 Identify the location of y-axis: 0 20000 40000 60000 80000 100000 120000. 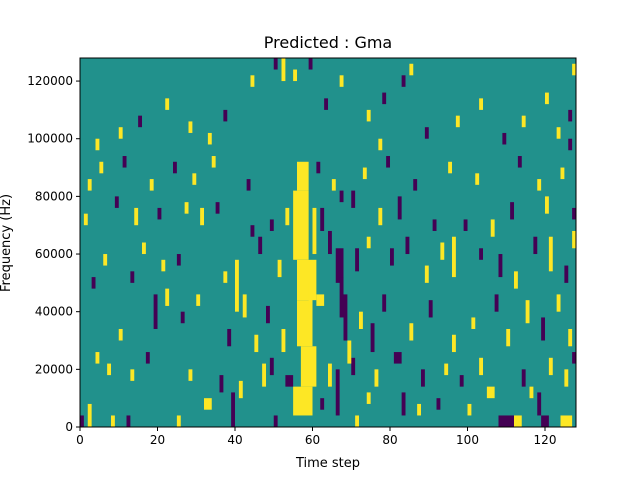
(53, 254).